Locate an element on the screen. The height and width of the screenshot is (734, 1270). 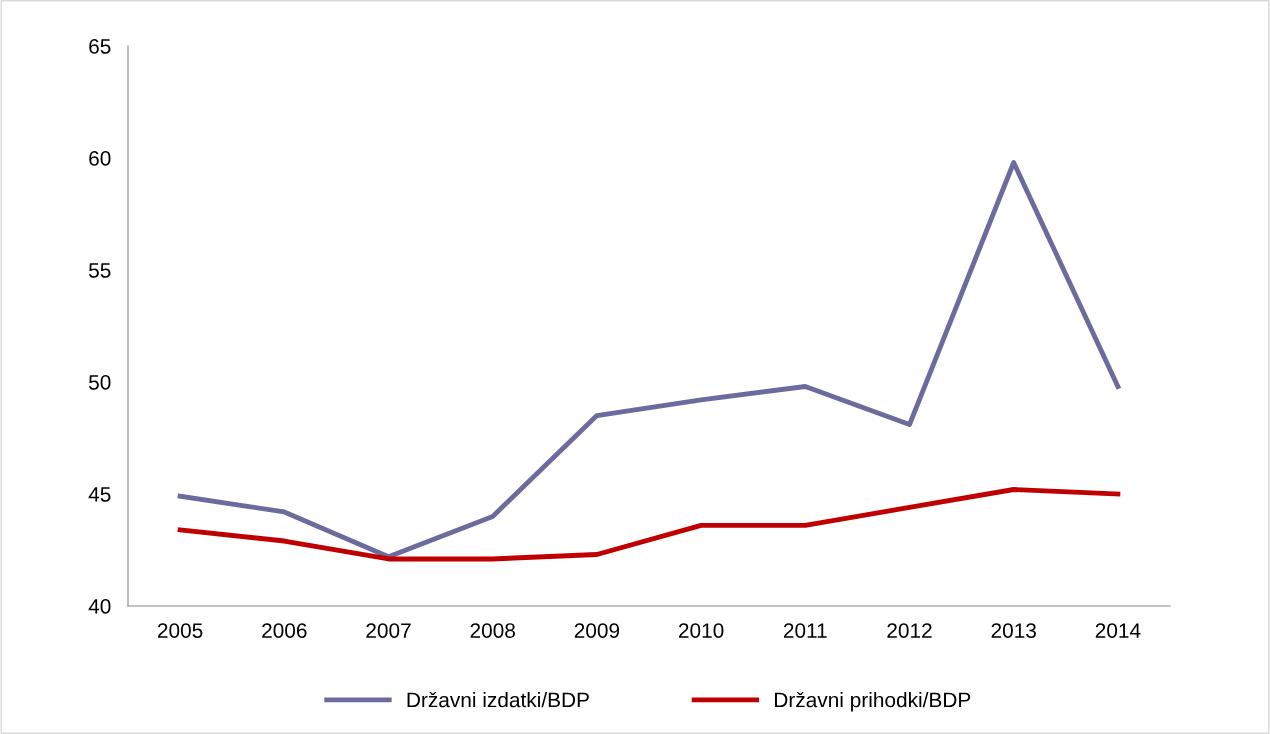
x-tick-label: 2005 is located at coordinates (180, 630).